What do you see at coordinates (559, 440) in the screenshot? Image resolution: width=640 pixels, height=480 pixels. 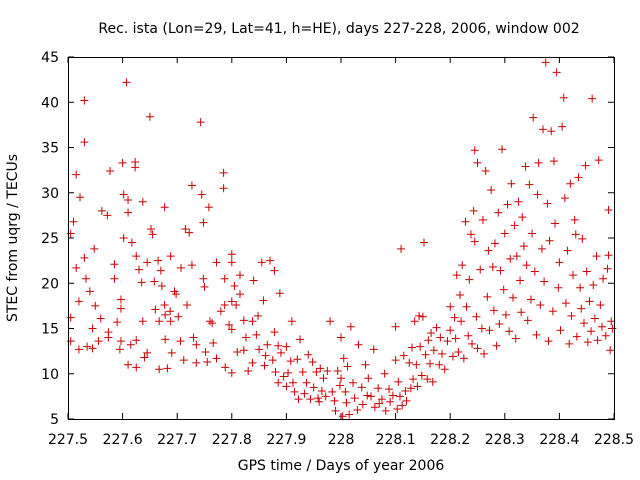 I see `x-tick-label: 228.4` at bounding box center [559, 440].